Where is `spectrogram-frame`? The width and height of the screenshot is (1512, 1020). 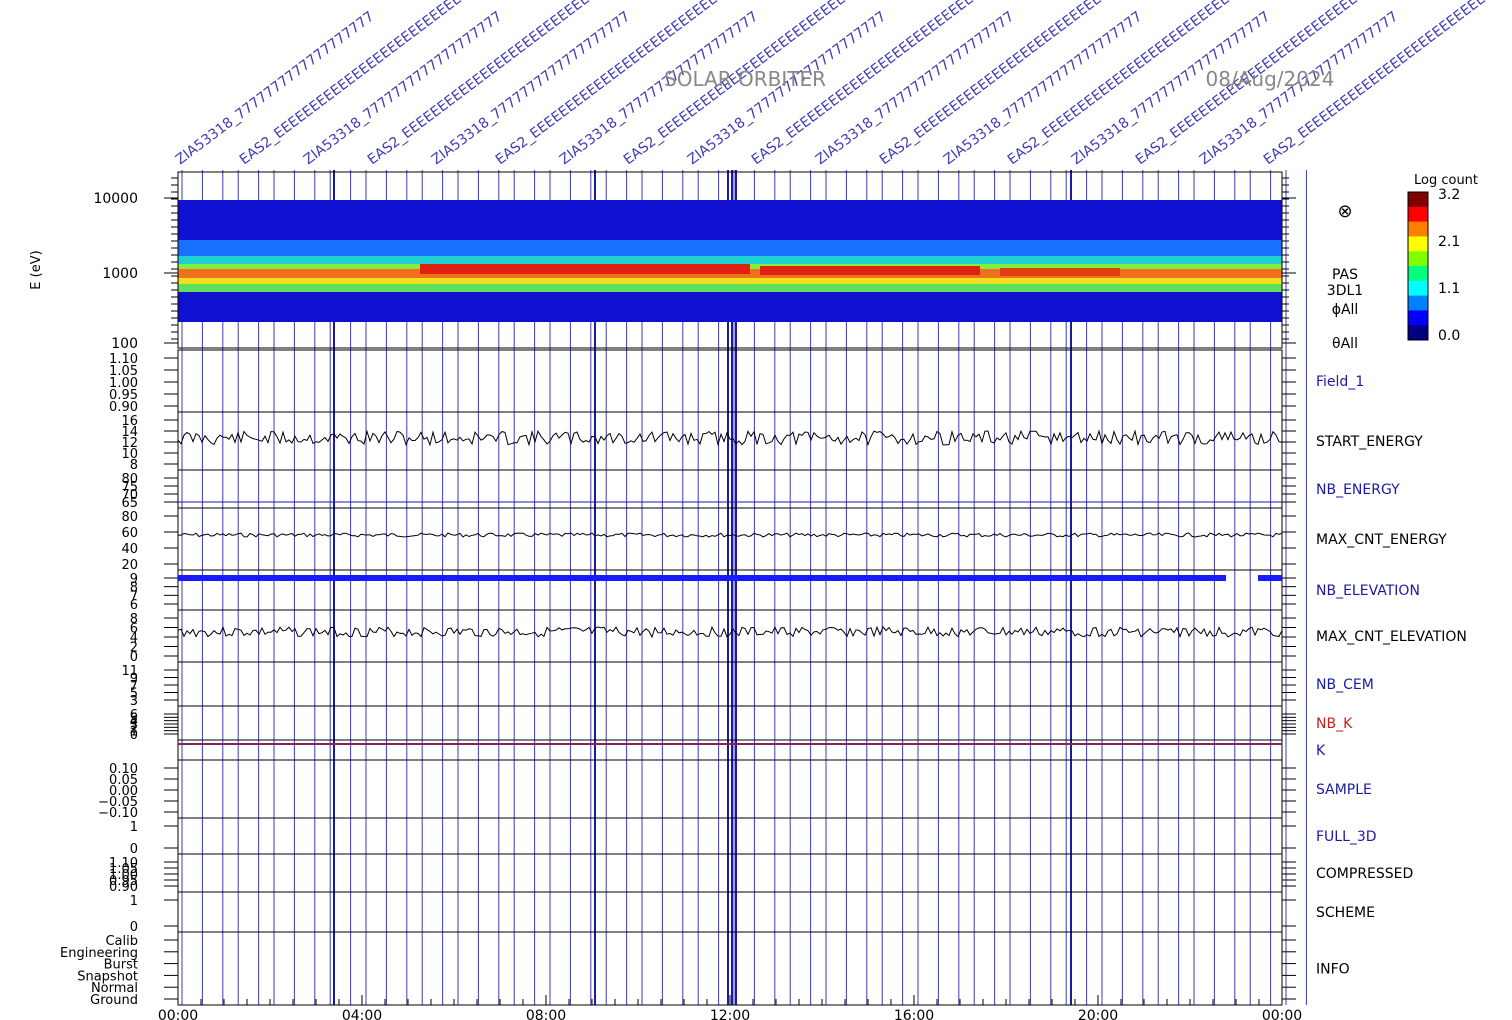
spectrogram-frame is located at coordinates (730, 260).